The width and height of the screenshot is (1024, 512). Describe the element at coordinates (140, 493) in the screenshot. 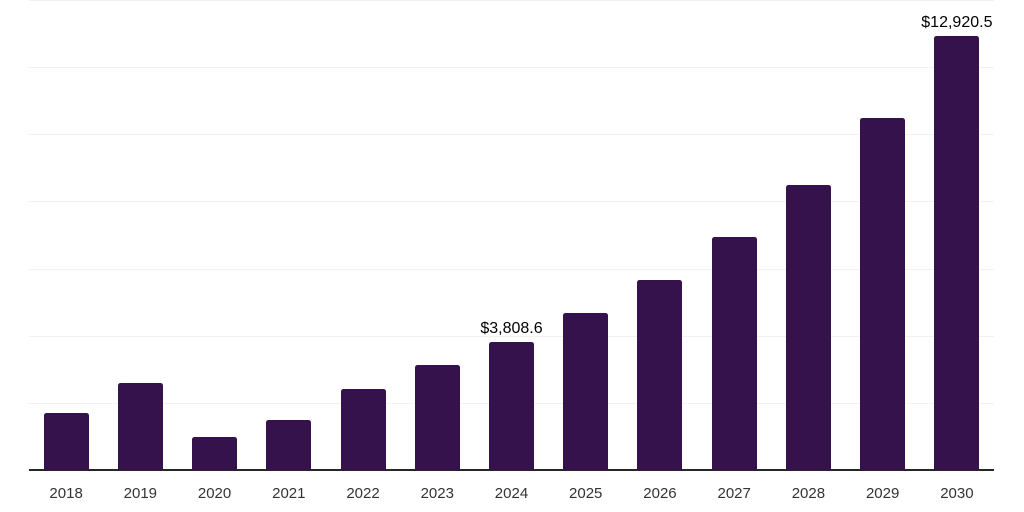

I see `x-tick-label-2019: 2019` at that location.